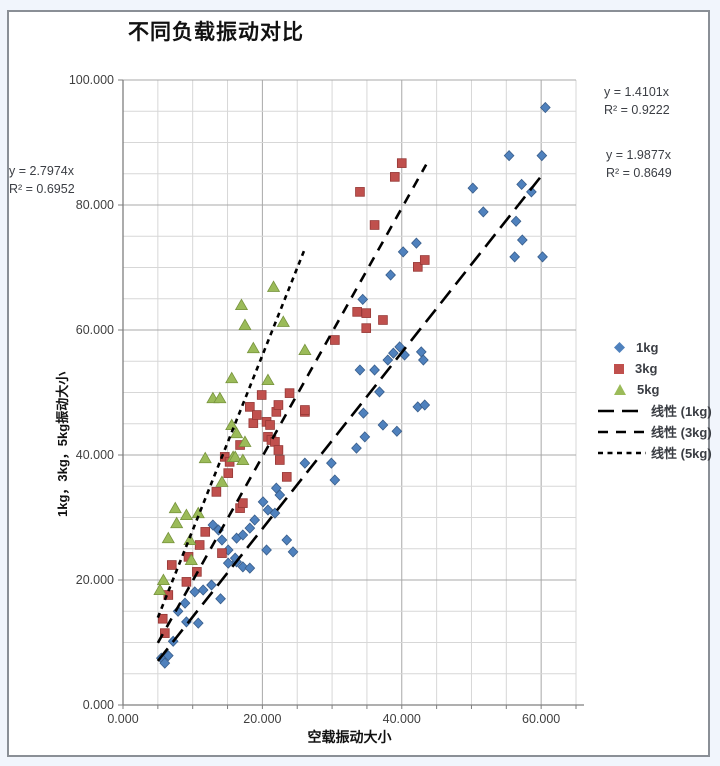 This screenshot has height=766, width=720. I want to click on legend-item-linear-1kg: 线性 (1kg), so click(656, 410).